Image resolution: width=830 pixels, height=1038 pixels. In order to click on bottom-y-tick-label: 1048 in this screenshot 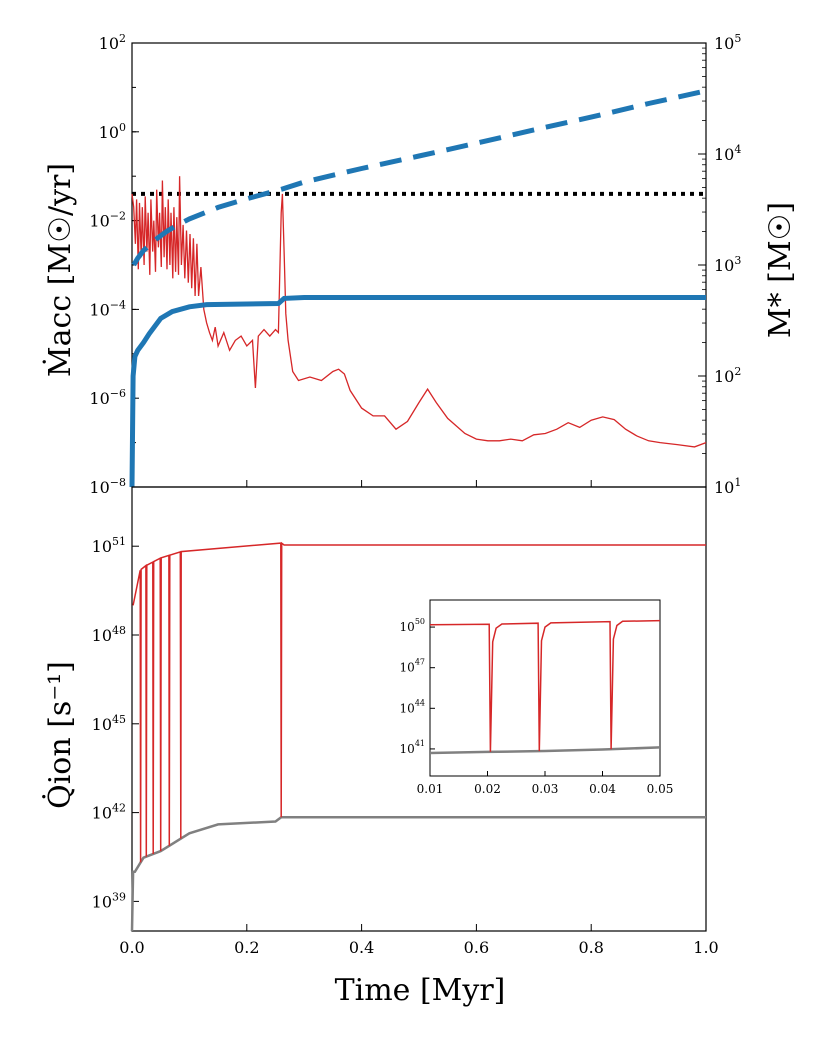, I will do `click(109, 634)`.